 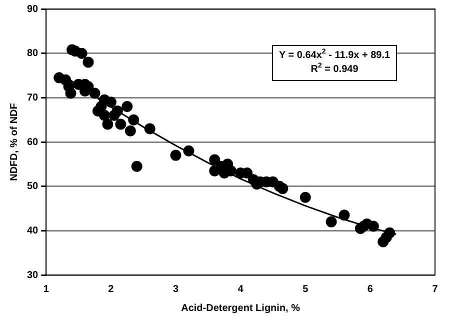 I want to click on x-axis-title: Acid-Detergent Lignin, %, so click(x=240, y=308).